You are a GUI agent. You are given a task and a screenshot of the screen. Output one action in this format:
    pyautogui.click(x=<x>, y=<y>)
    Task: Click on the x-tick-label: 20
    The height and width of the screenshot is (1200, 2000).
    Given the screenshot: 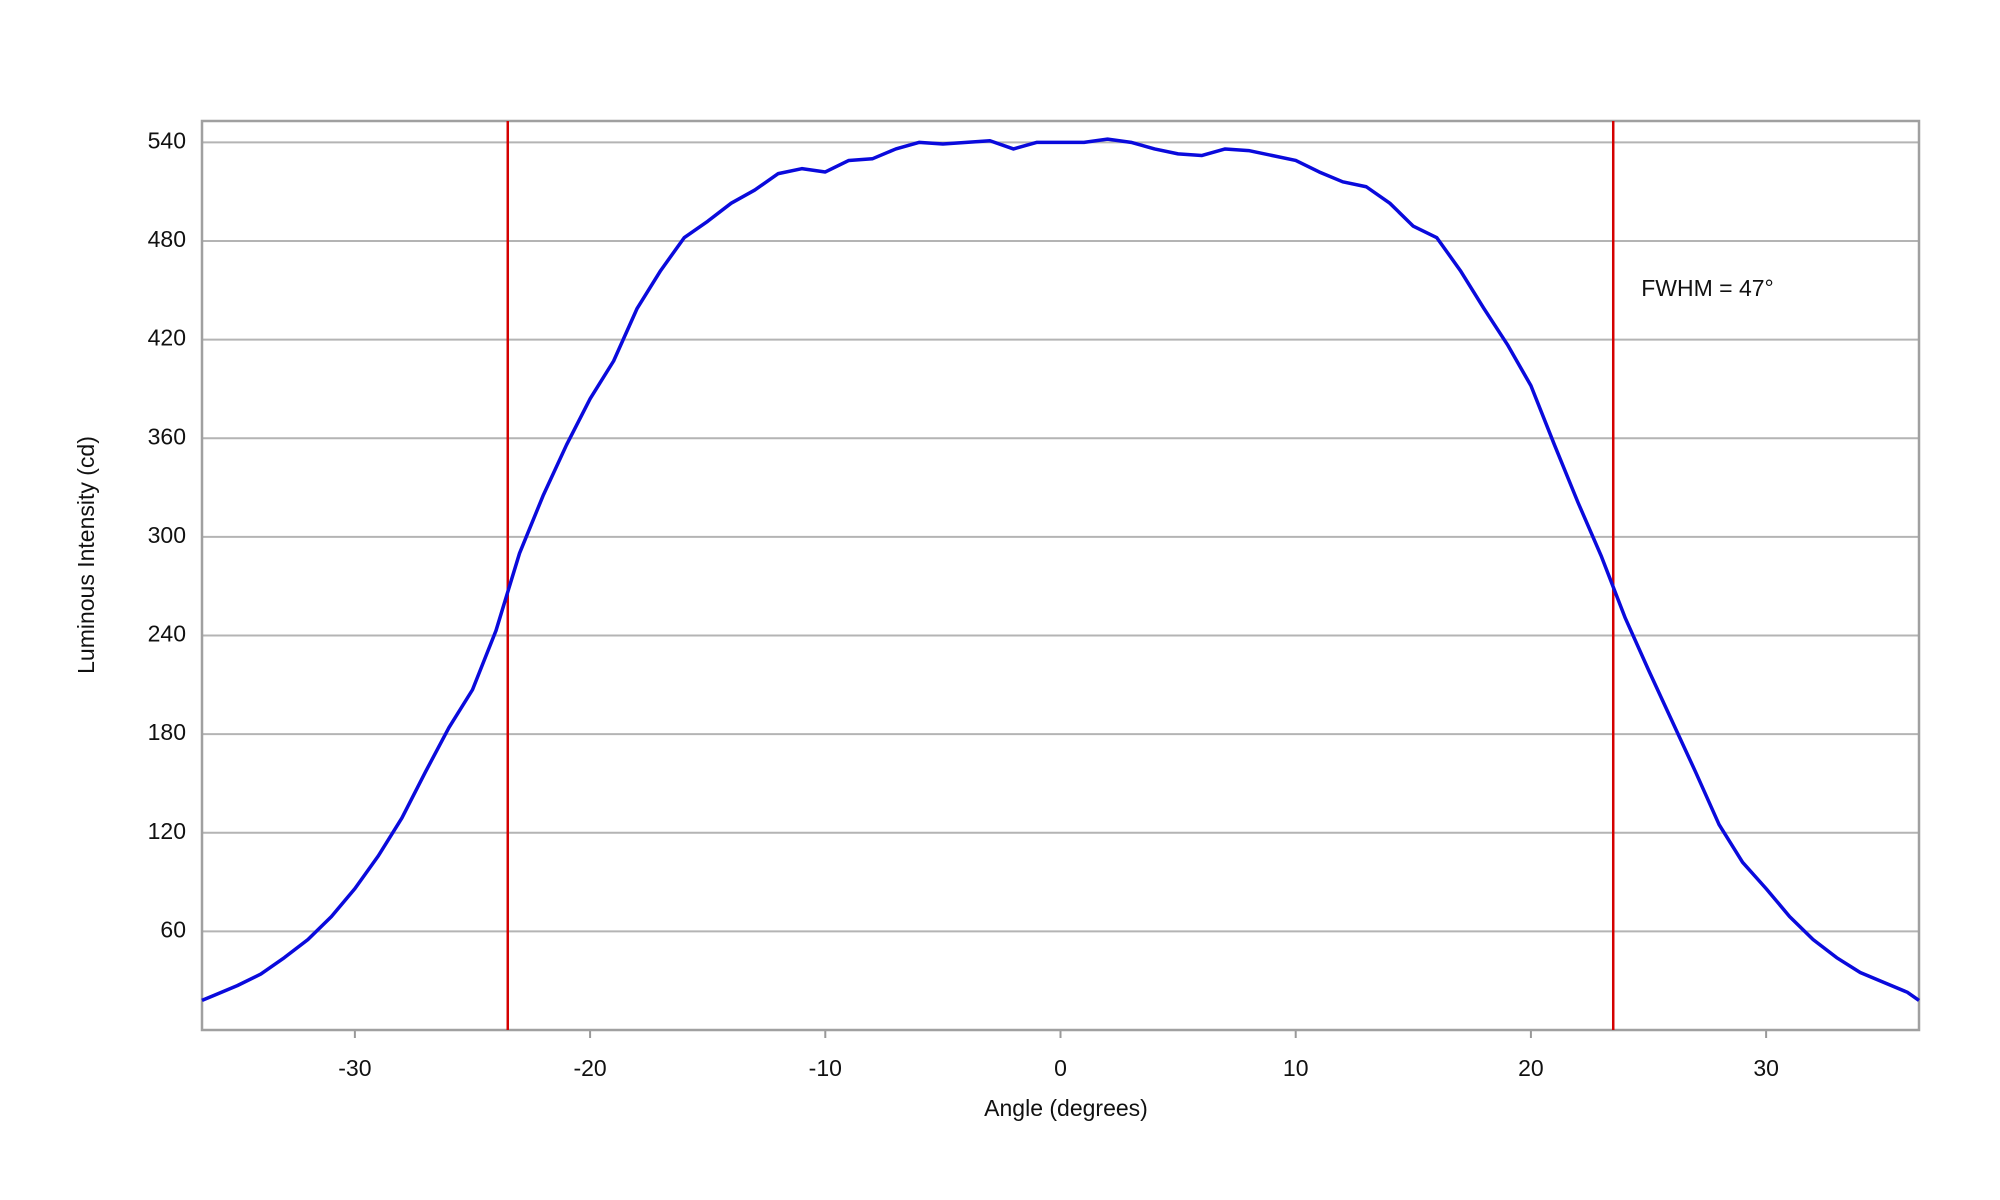 What is the action you would take?
    pyautogui.click(x=1531, y=1068)
    